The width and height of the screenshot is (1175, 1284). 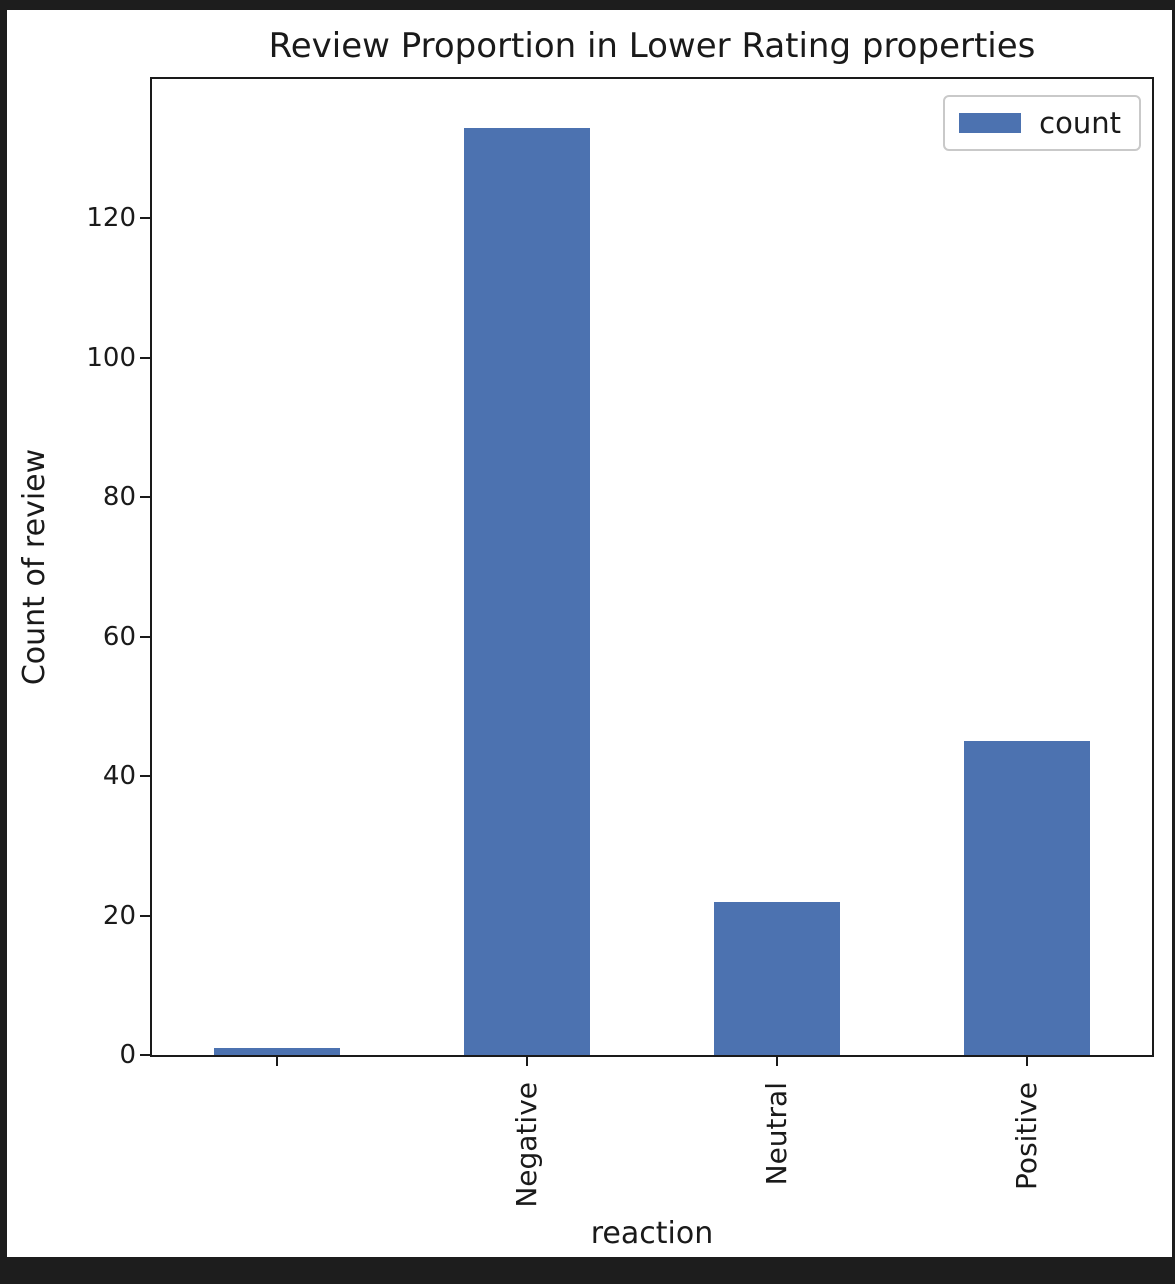 I want to click on x-axis-label: reaction, so click(x=652, y=1233).